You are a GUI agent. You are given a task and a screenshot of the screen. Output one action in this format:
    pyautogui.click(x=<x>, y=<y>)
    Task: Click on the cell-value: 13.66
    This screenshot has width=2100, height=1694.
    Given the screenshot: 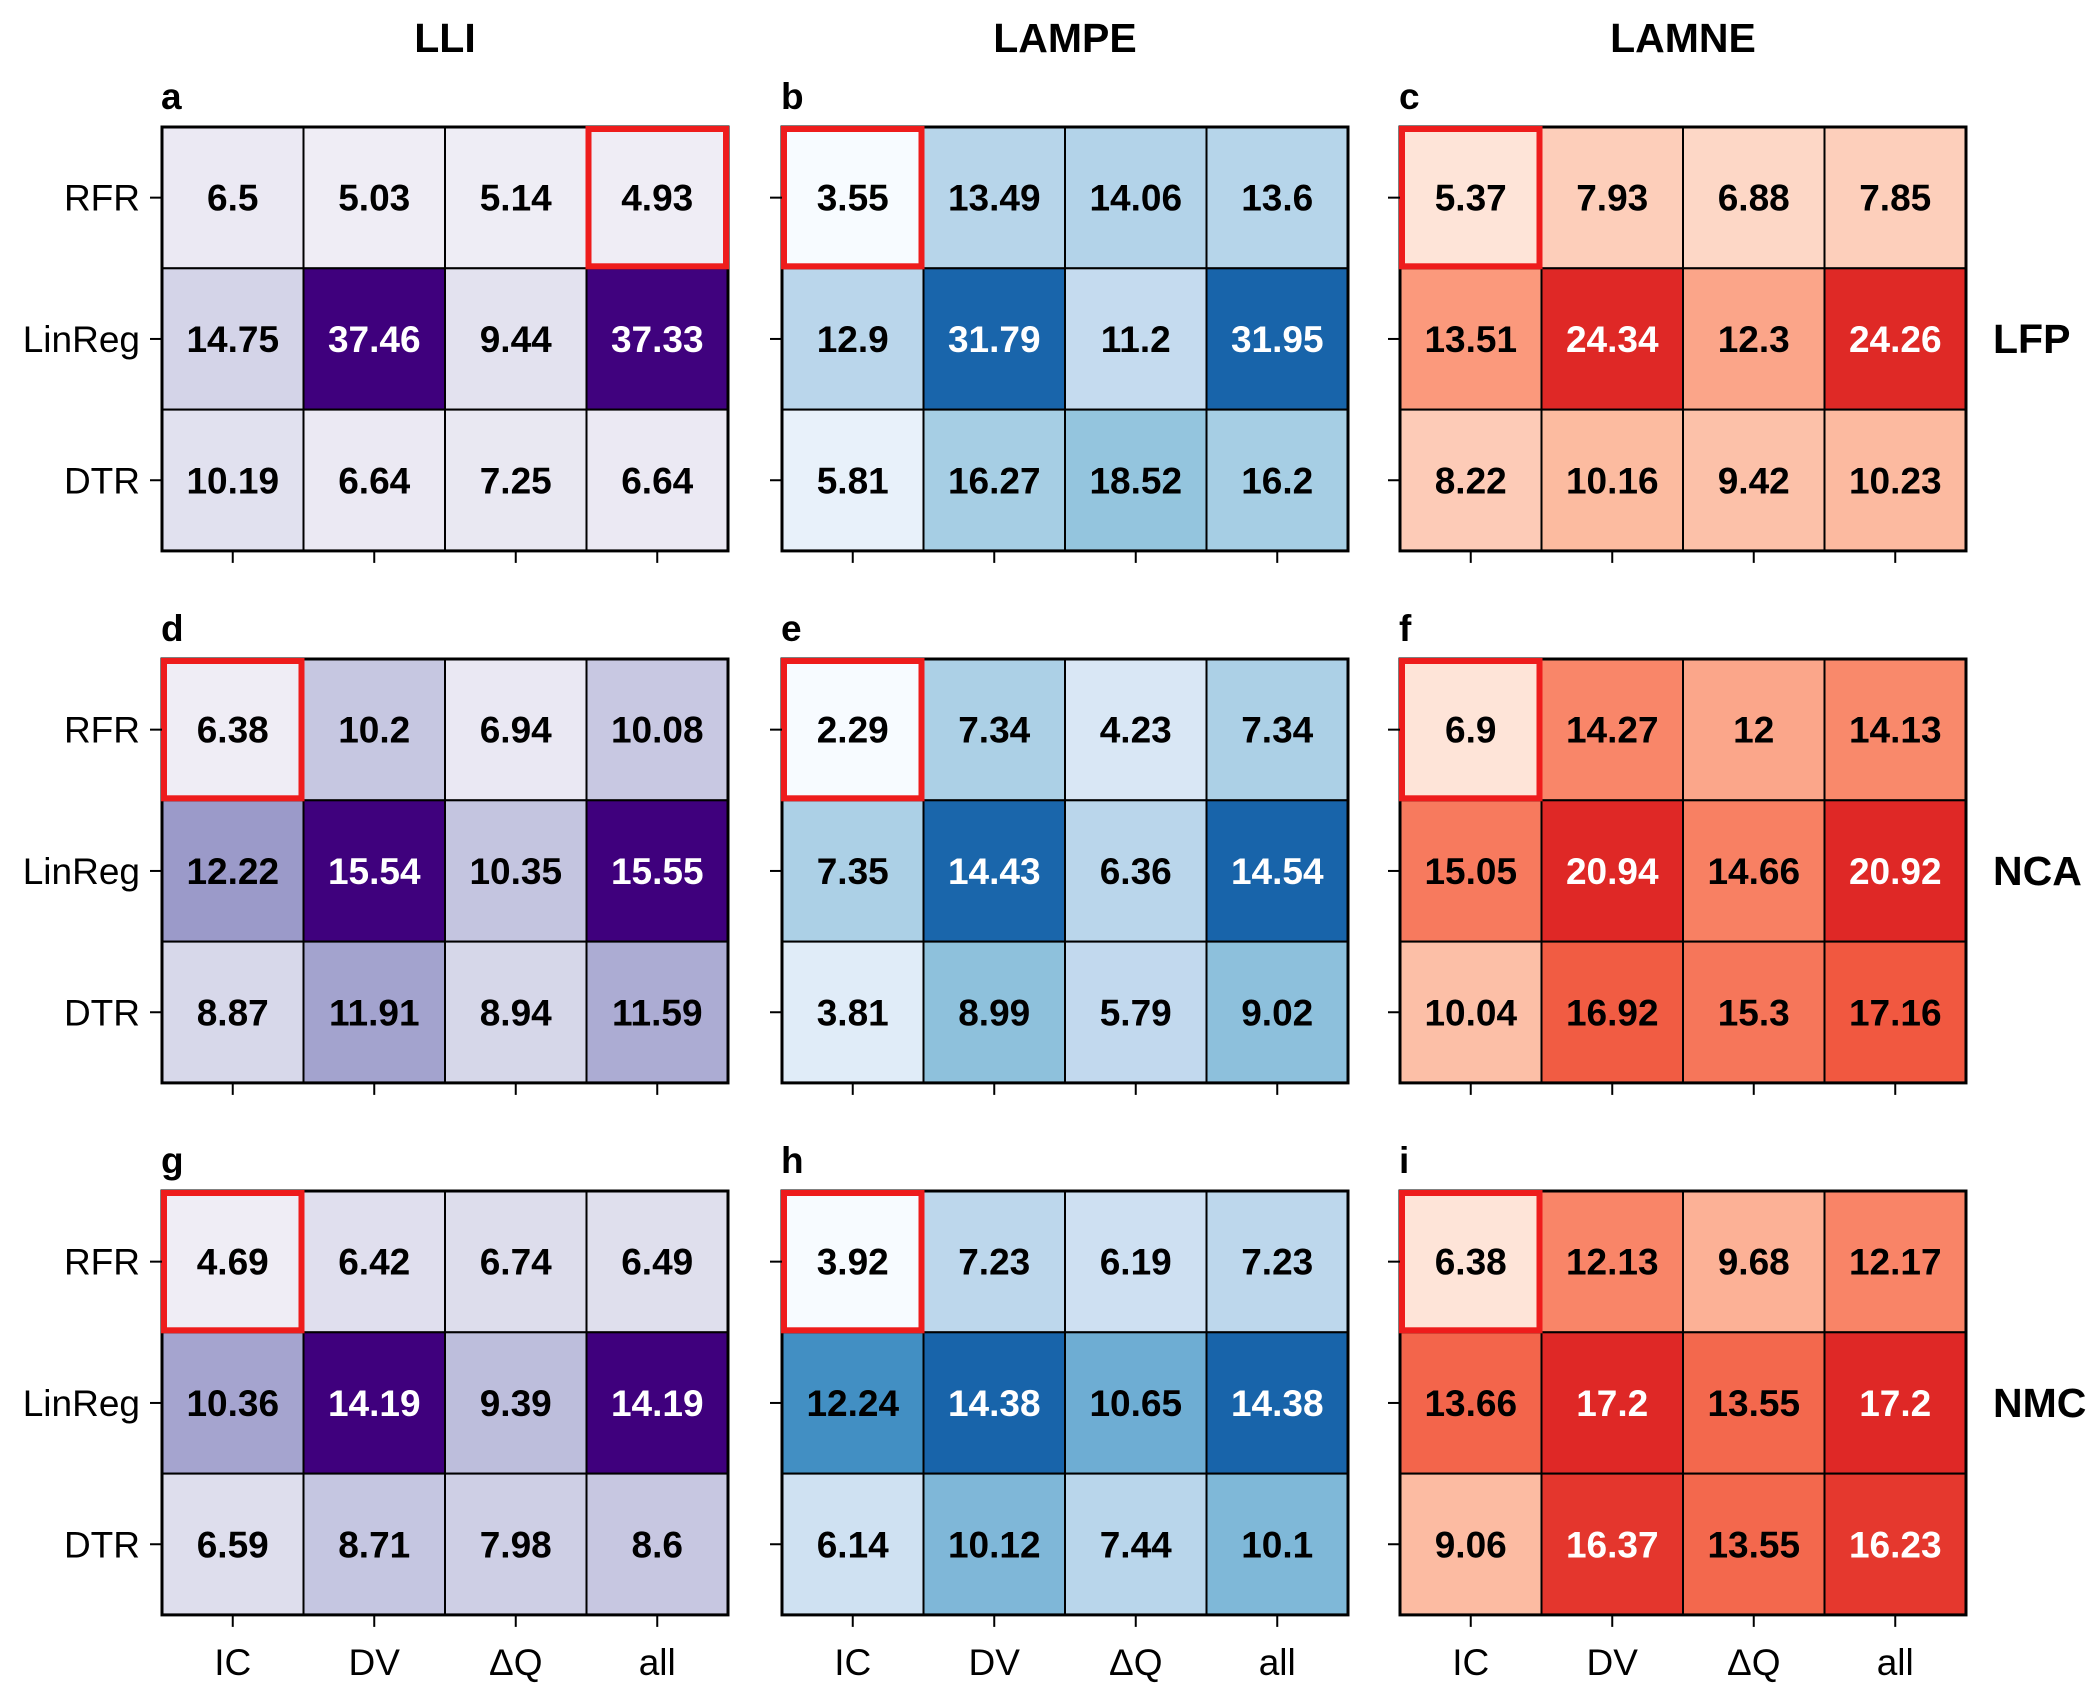 What is the action you would take?
    pyautogui.click(x=1470, y=1403)
    